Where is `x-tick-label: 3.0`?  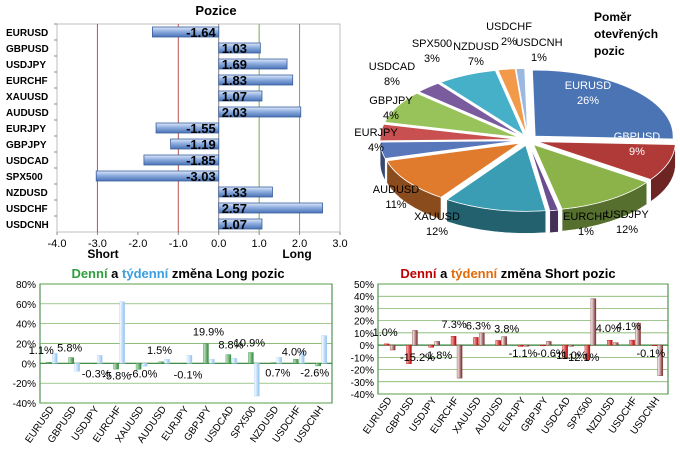 x-tick-label: 3.0 is located at coordinates (339, 244).